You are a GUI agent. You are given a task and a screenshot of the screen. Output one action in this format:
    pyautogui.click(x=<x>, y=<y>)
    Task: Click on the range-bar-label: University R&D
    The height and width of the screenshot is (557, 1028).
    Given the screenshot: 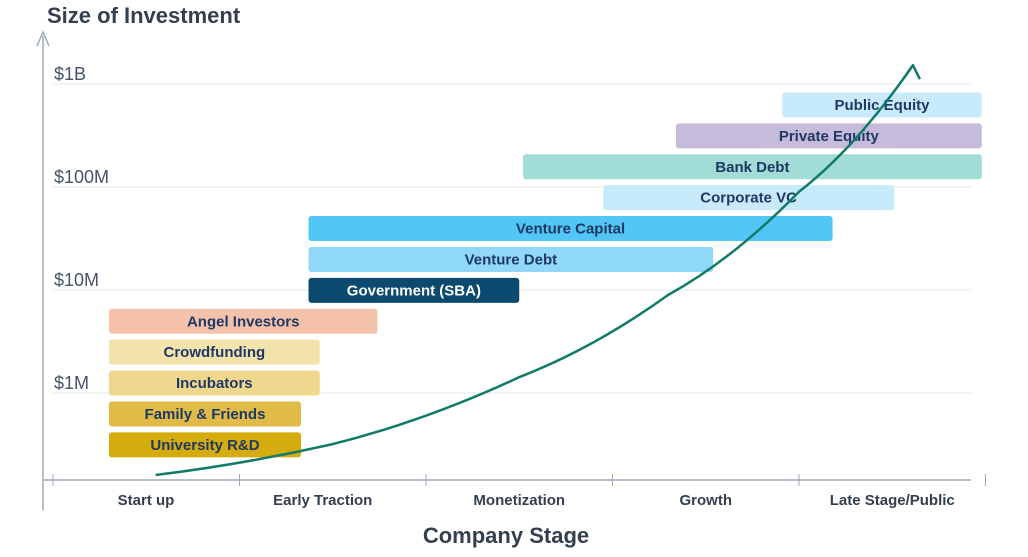 What is the action you would take?
    pyautogui.click(x=204, y=445)
    